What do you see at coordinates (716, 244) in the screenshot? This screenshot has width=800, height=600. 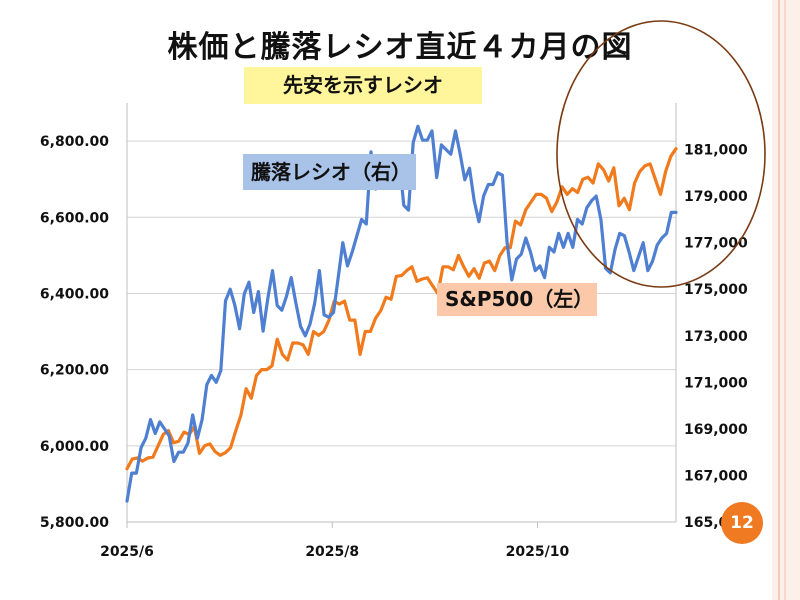 I see `right-tick-label: 177,000` at bounding box center [716, 244].